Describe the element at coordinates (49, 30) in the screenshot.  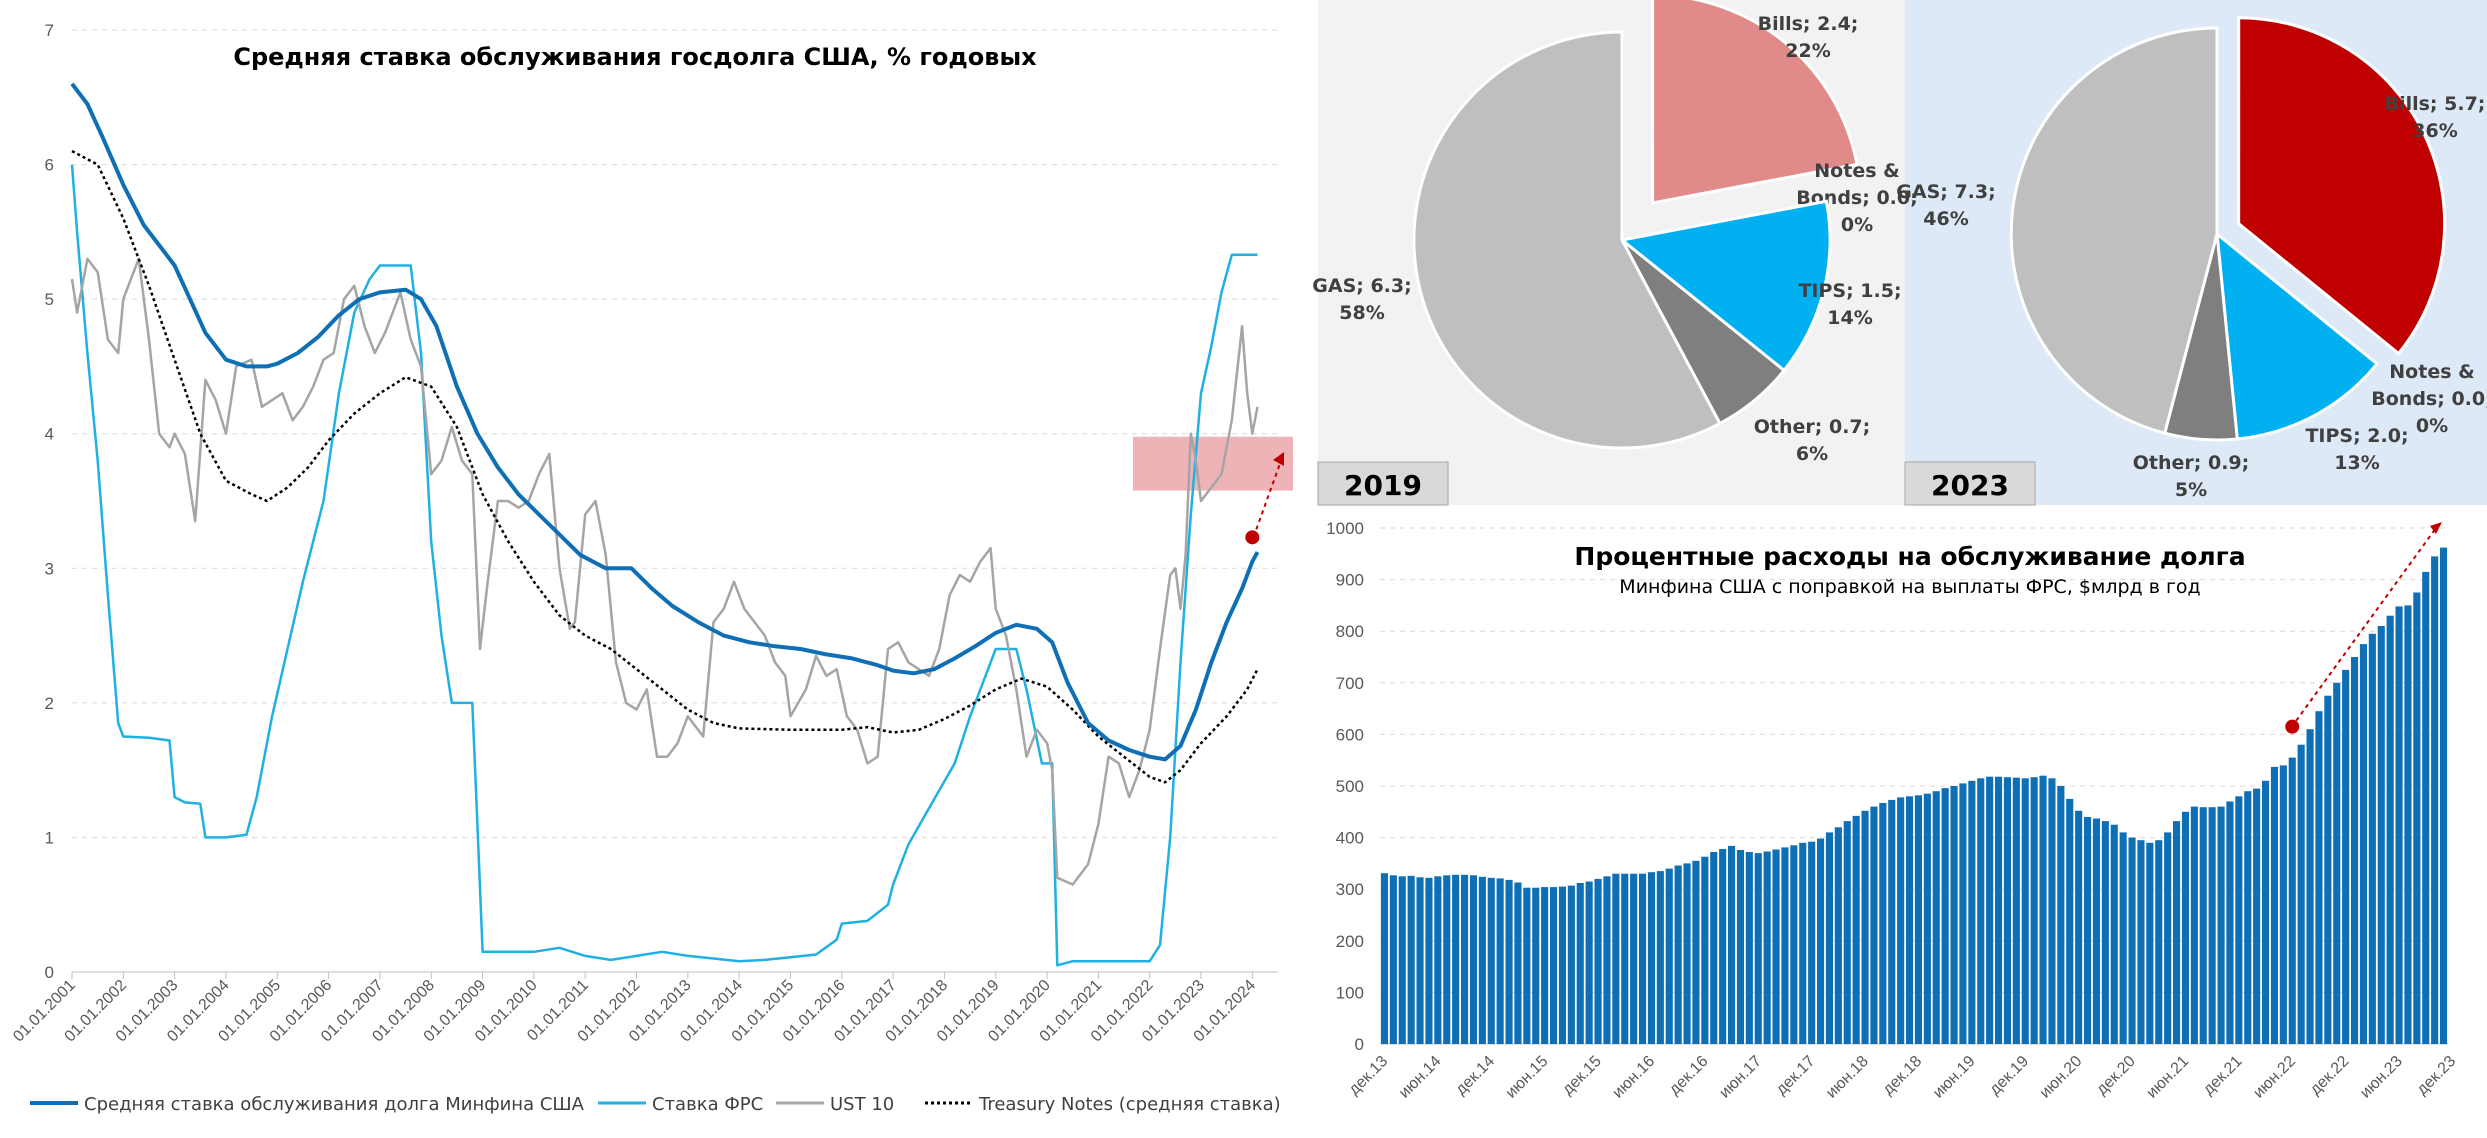
I see `line-chart-y-tick-label: 7` at that location.